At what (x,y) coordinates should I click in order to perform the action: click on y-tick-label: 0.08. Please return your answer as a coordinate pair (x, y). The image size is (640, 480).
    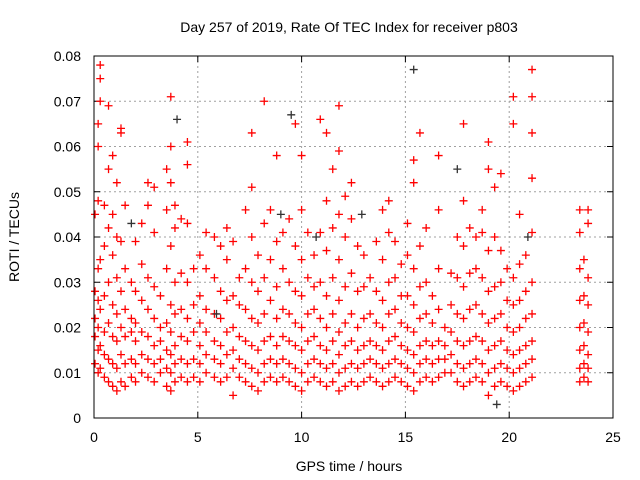
    Looking at the image, I should click on (67, 56).